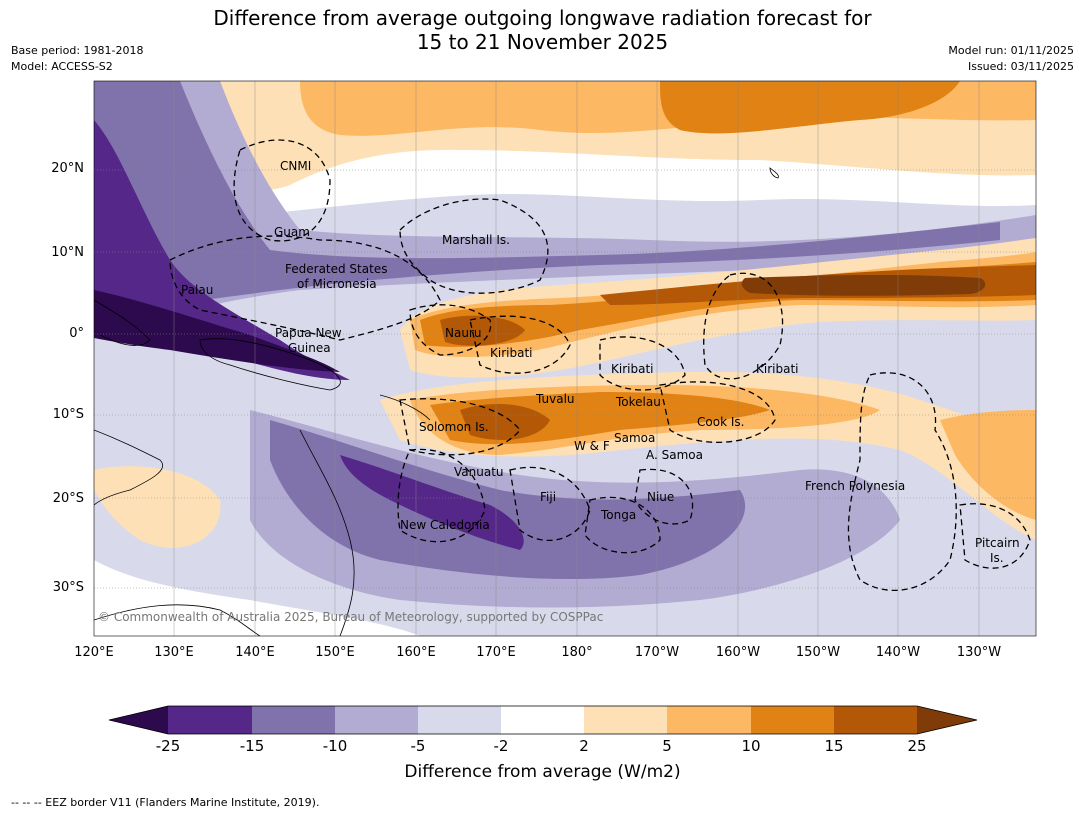 Image resolution: width=1085 pixels, height=816 pixels. Describe the element at coordinates (774, 173) in the screenshot. I see `coast-hawaii` at that location.